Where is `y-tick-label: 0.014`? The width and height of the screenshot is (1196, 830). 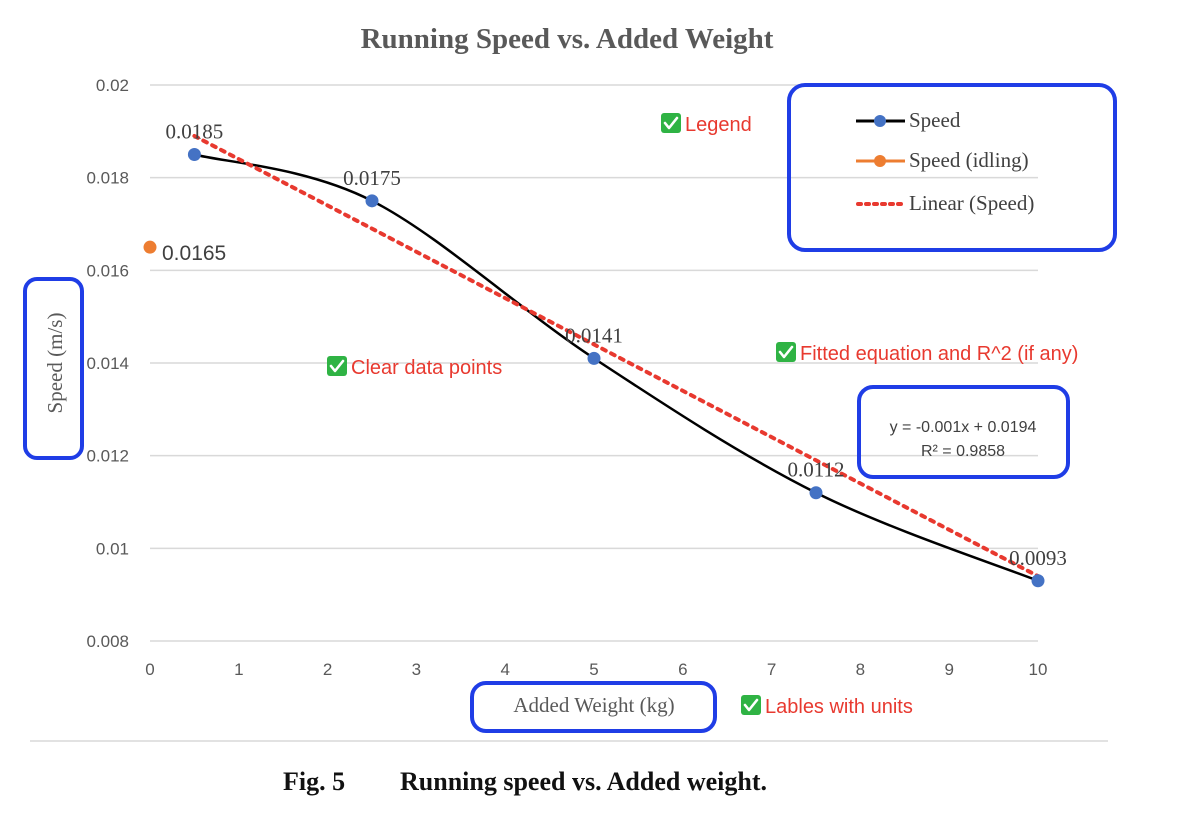
y-tick-label: 0.014 is located at coordinates (107, 363).